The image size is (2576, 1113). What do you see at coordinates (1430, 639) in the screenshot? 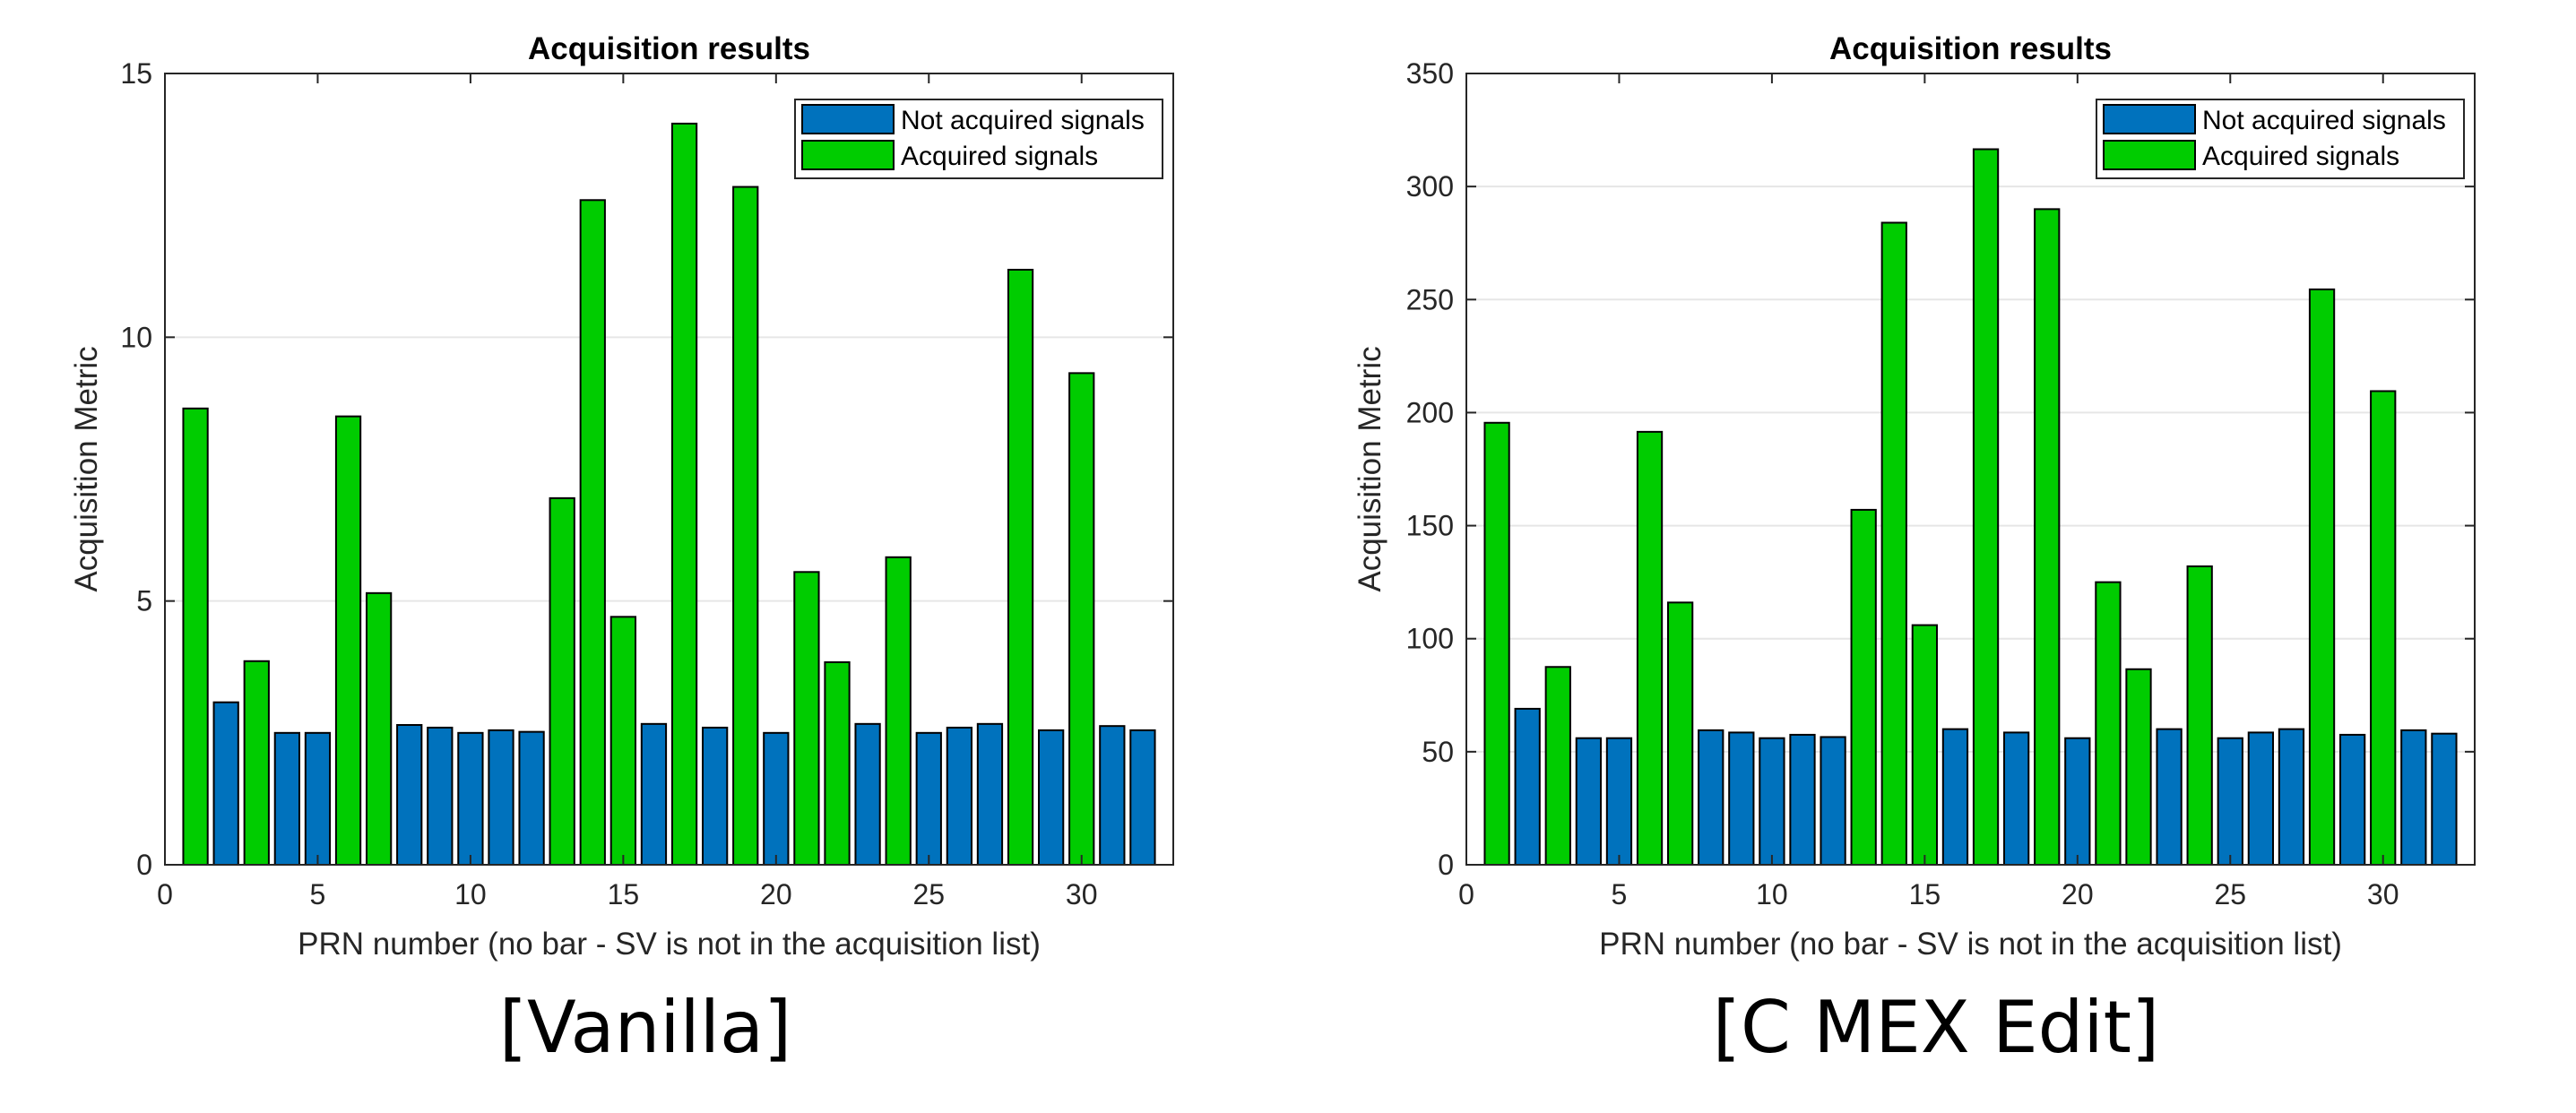
I see `y-tick-label: 100` at bounding box center [1430, 639].